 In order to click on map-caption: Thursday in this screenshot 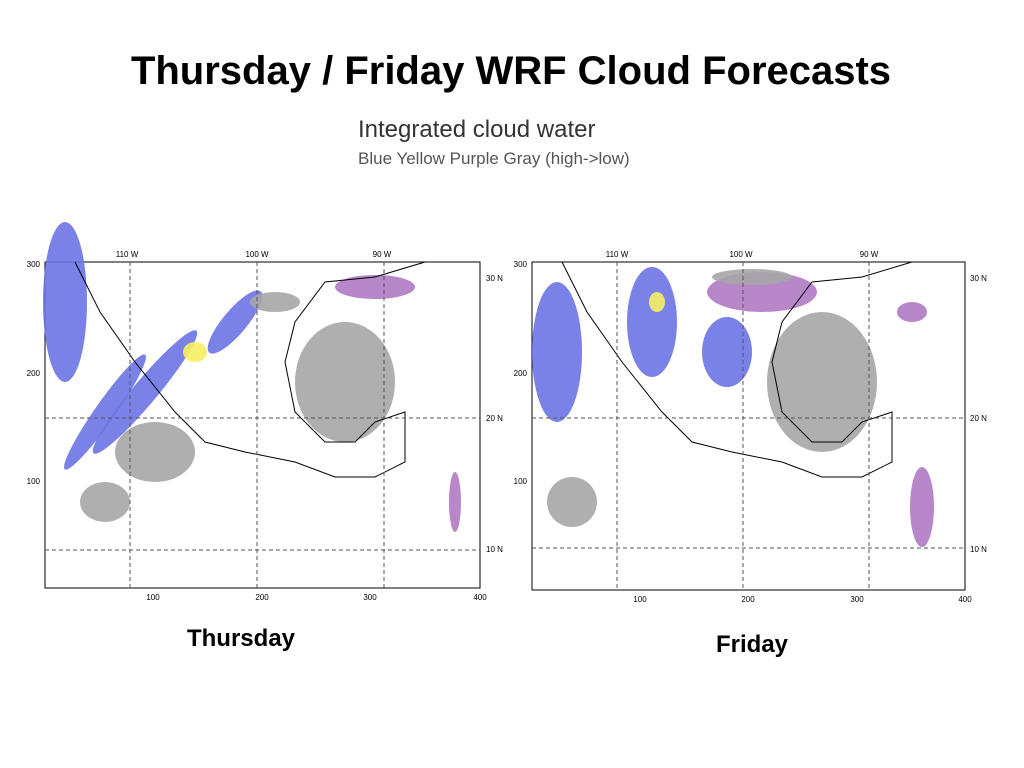, I will do `click(241, 638)`.